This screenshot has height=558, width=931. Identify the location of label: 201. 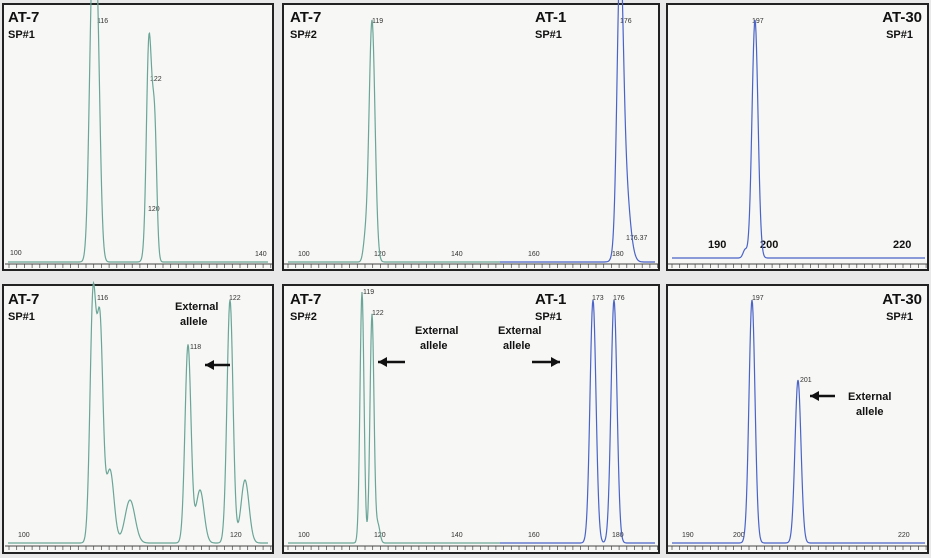
(806, 380).